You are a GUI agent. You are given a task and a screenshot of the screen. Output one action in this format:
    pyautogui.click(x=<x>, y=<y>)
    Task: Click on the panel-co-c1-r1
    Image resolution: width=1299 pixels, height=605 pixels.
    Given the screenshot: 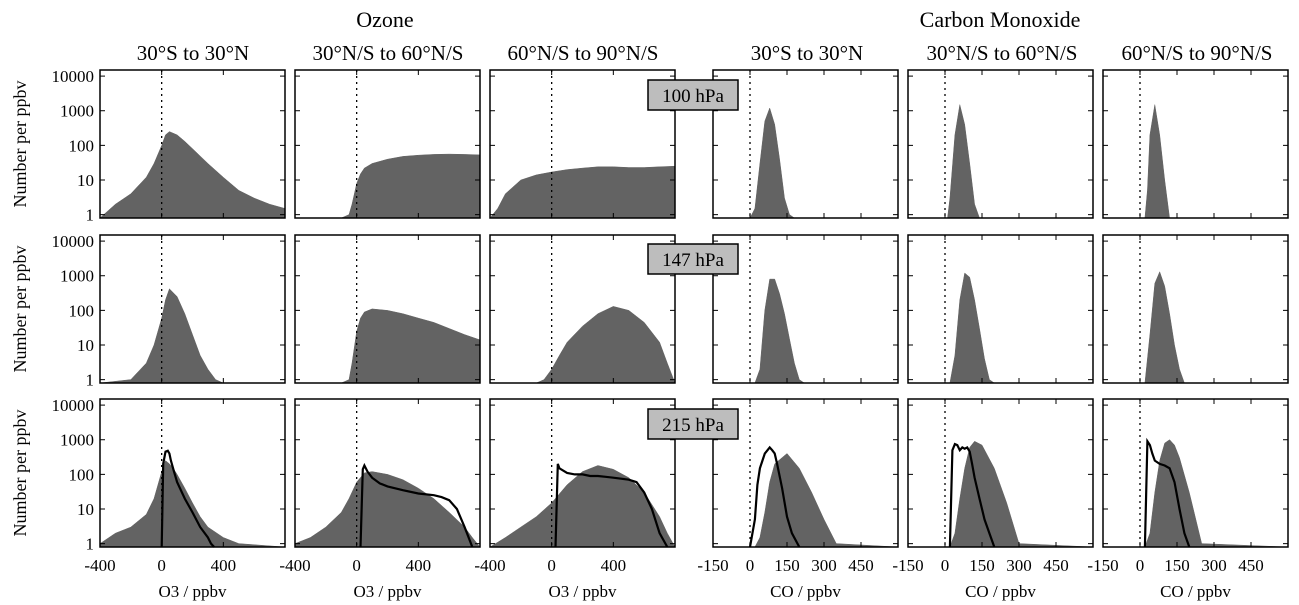 What is the action you would take?
    pyautogui.click(x=805, y=144)
    